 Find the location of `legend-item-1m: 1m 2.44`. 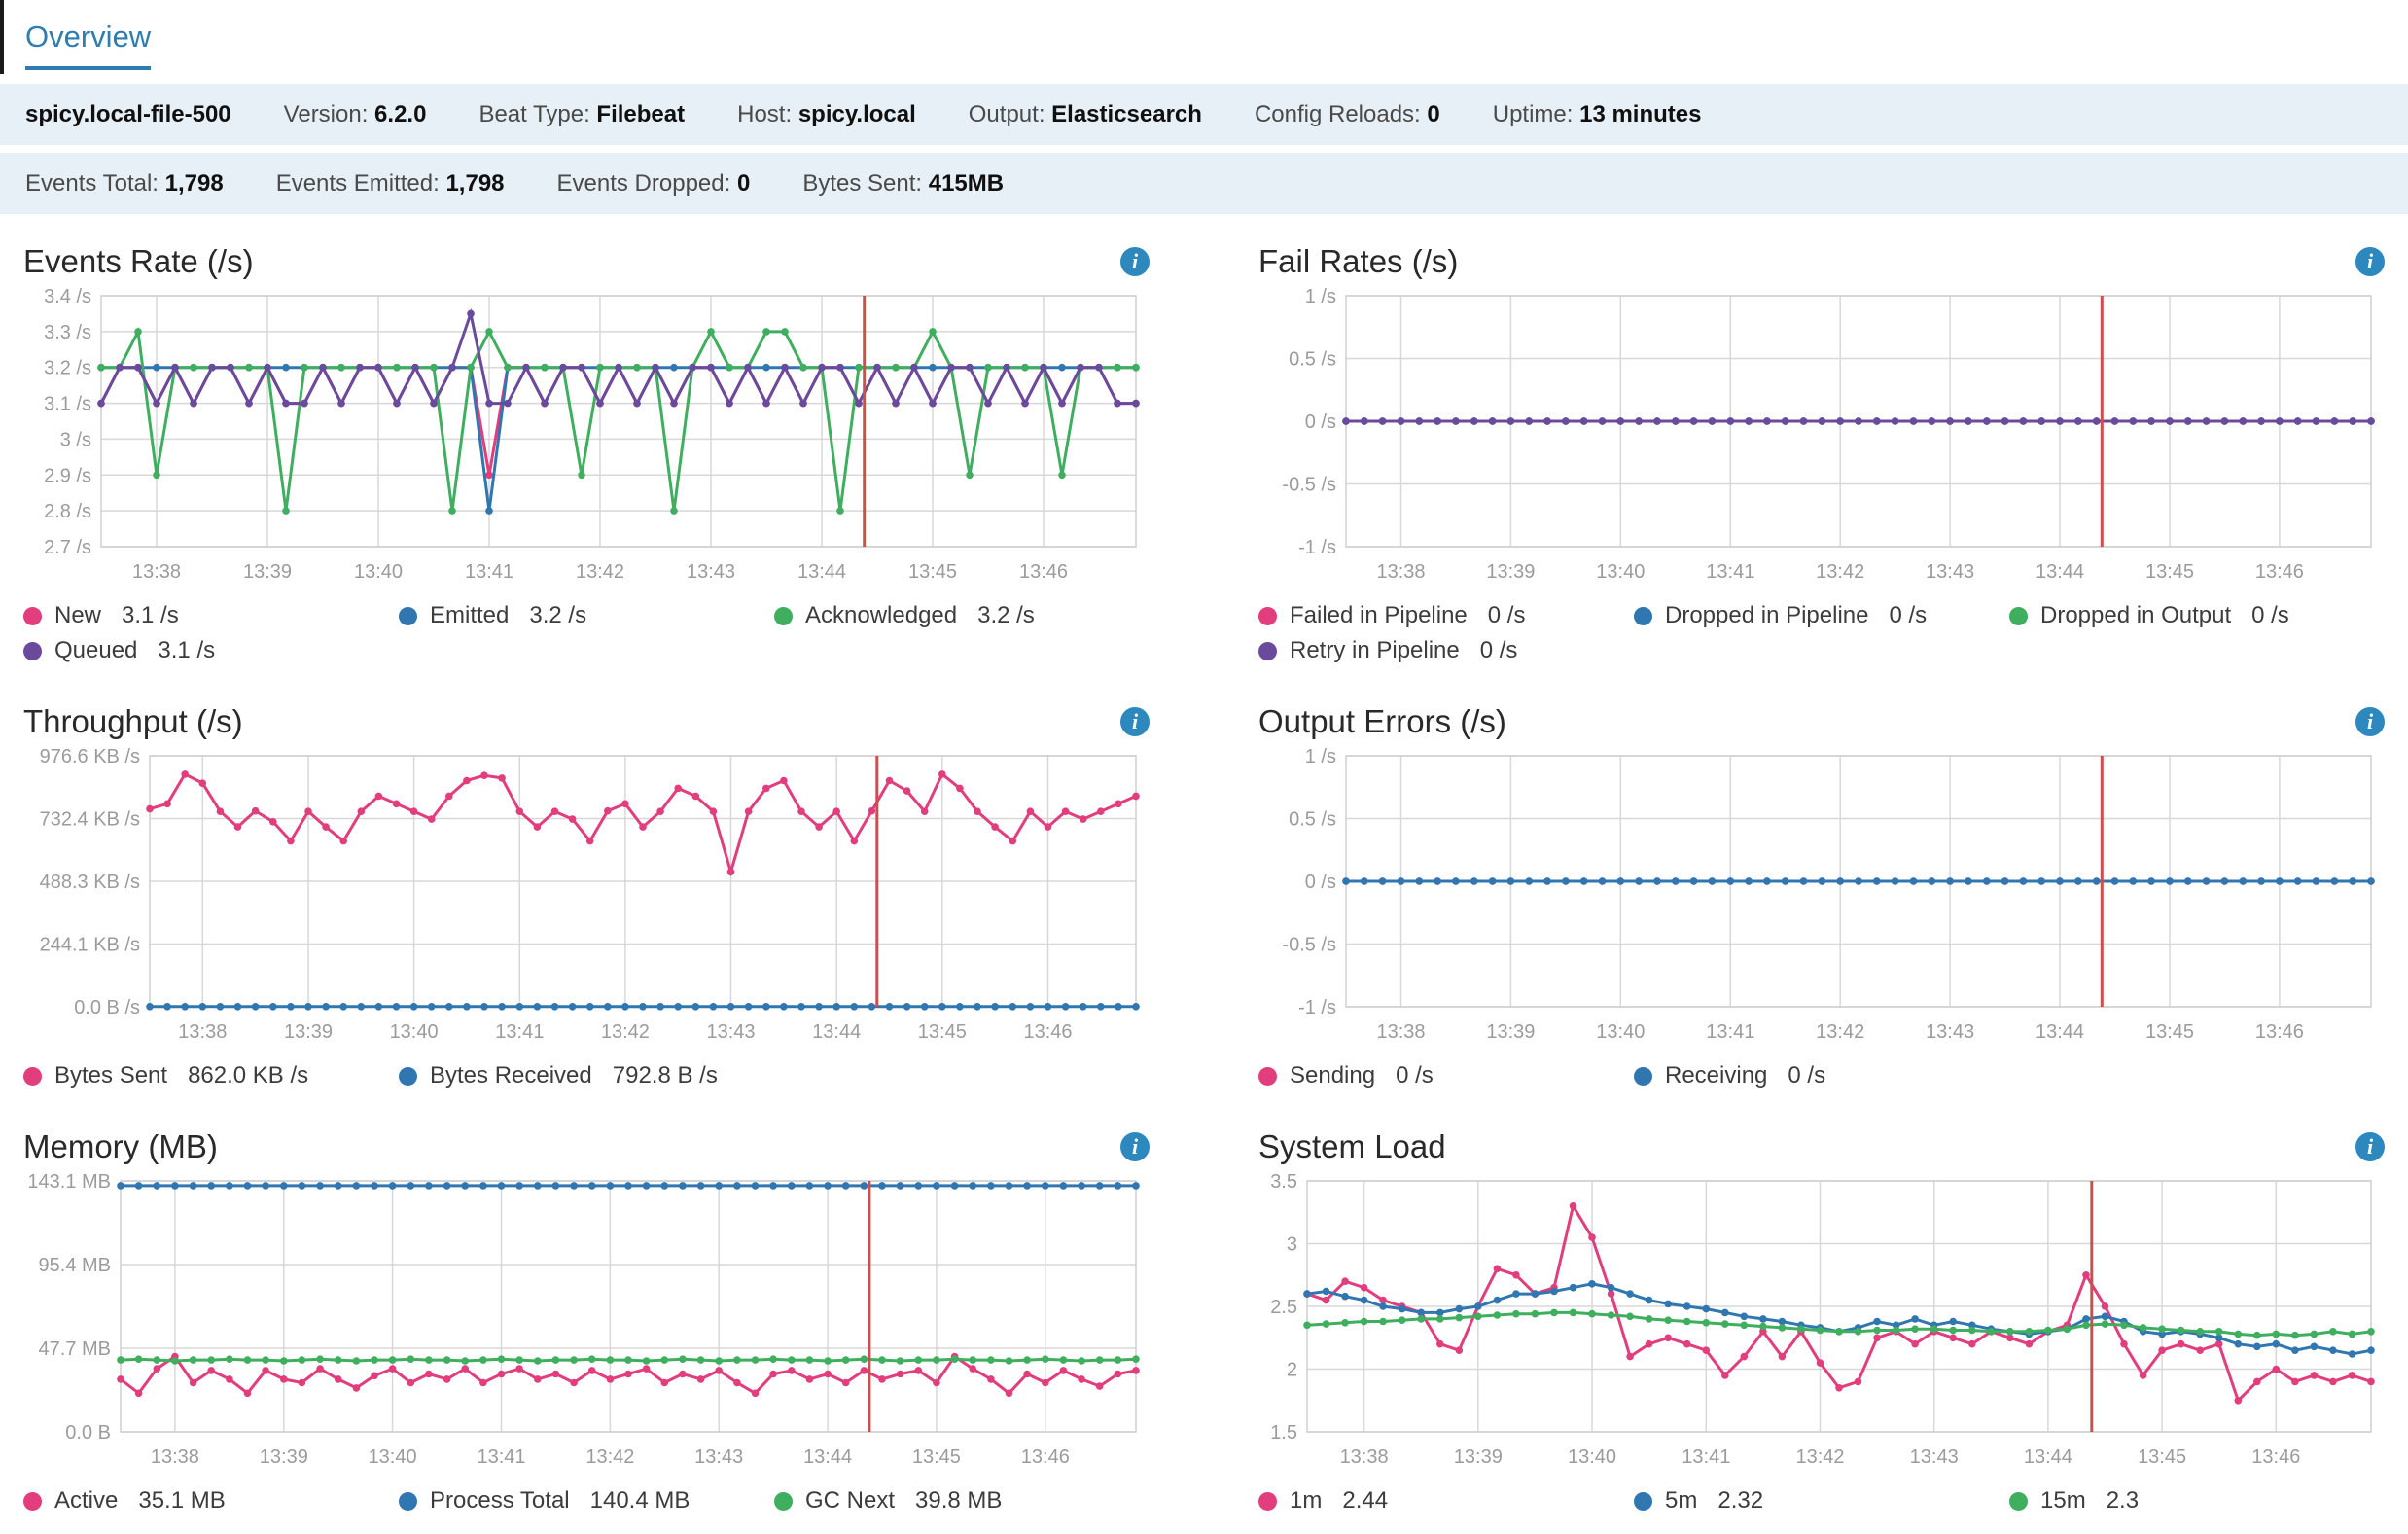

legend-item-1m: 1m 2.44 is located at coordinates (1446, 1501).